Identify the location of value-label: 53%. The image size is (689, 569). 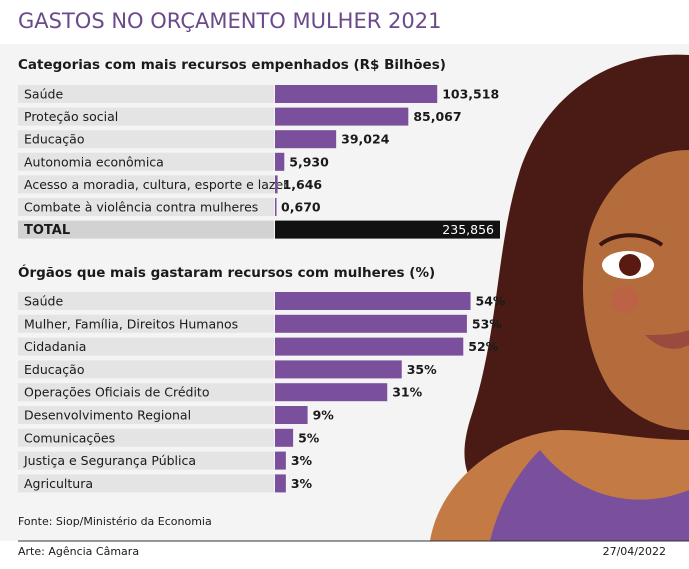
(487, 323).